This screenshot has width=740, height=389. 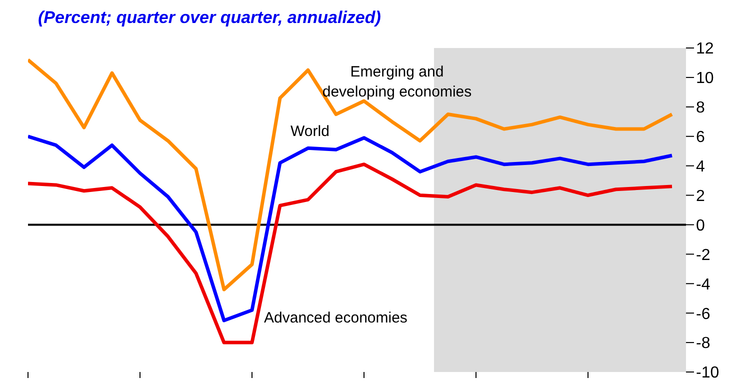 What do you see at coordinates (209, 18) in the screenshot?
I see `chart-title: (Percent; quarter over quarter, annualized)` at bounding box center [209, 18].